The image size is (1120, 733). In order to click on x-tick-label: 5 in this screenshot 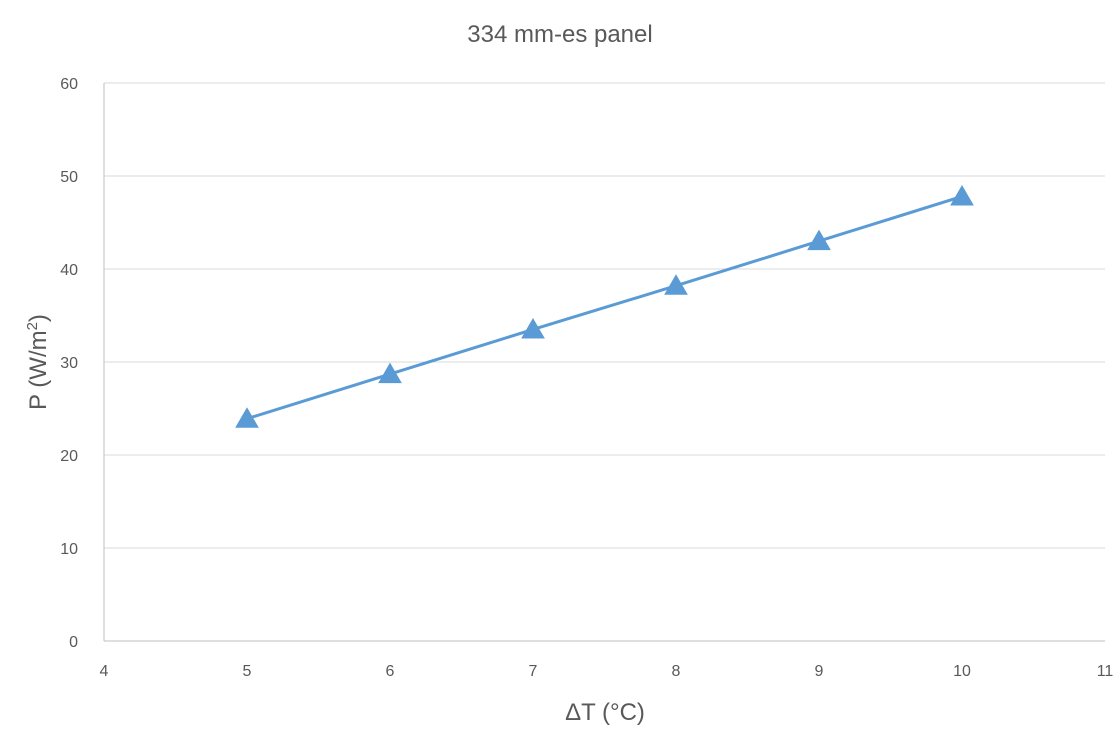, I will do `click(247, 671)`.